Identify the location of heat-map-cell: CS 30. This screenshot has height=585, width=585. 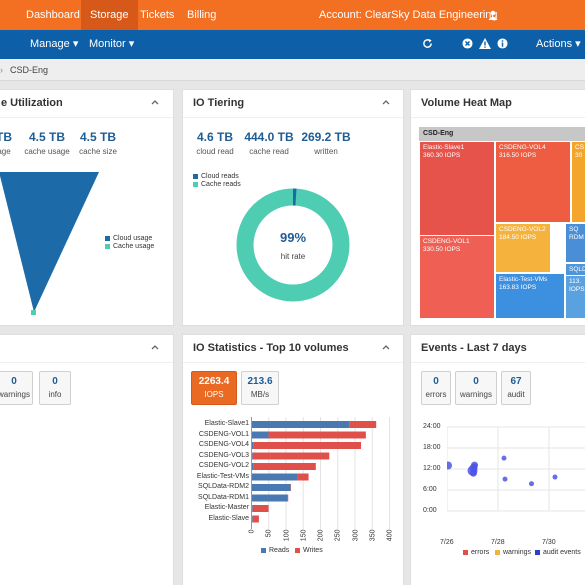
(578, 182).